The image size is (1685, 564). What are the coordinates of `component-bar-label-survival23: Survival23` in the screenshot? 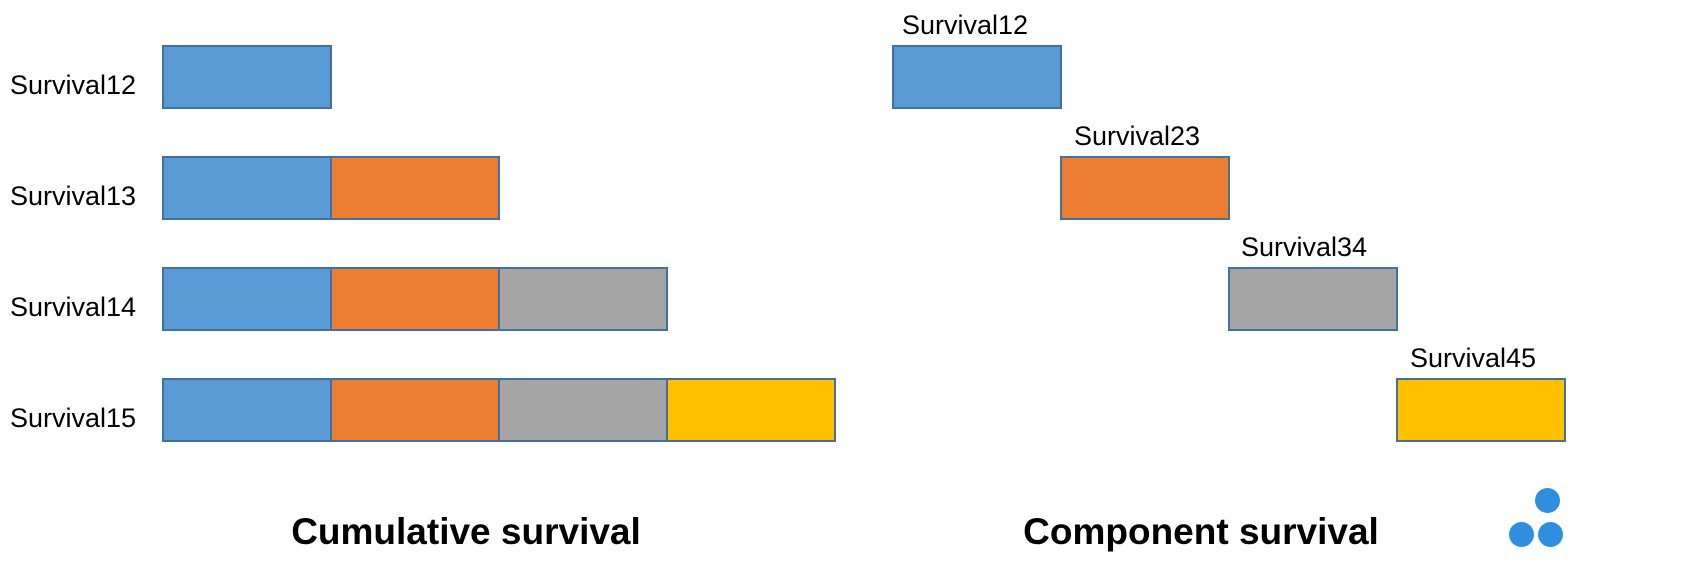 It's located at (1137, 136).